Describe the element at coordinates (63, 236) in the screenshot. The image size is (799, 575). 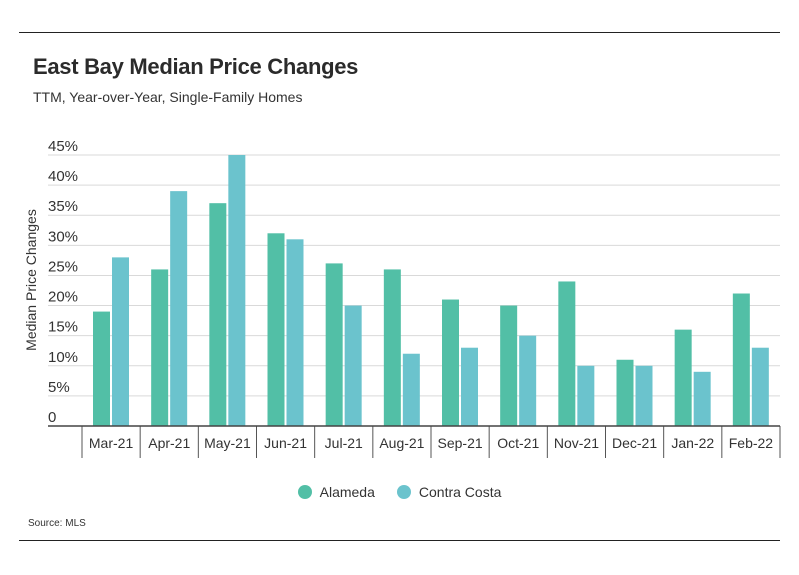
I see `y-tick-label: 30%` at that location.